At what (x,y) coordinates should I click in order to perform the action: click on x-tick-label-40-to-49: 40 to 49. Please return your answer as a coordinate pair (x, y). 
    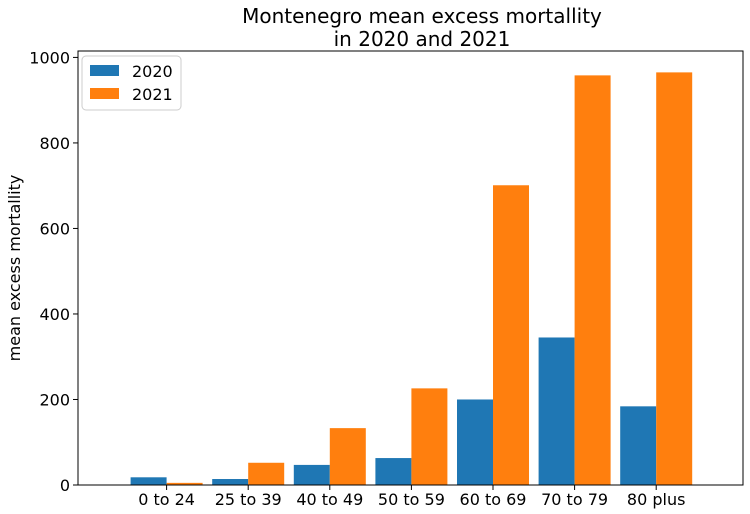
    Looking at the image, I should click on (329, 499).